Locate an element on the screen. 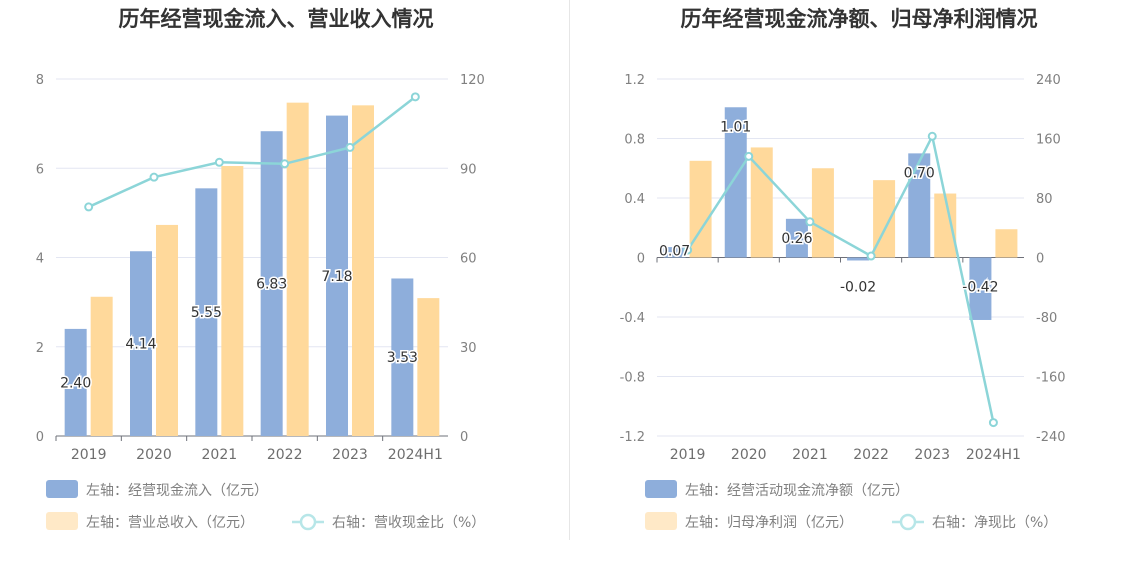  data-label: 0.26 is located at coordinates (796, 239).